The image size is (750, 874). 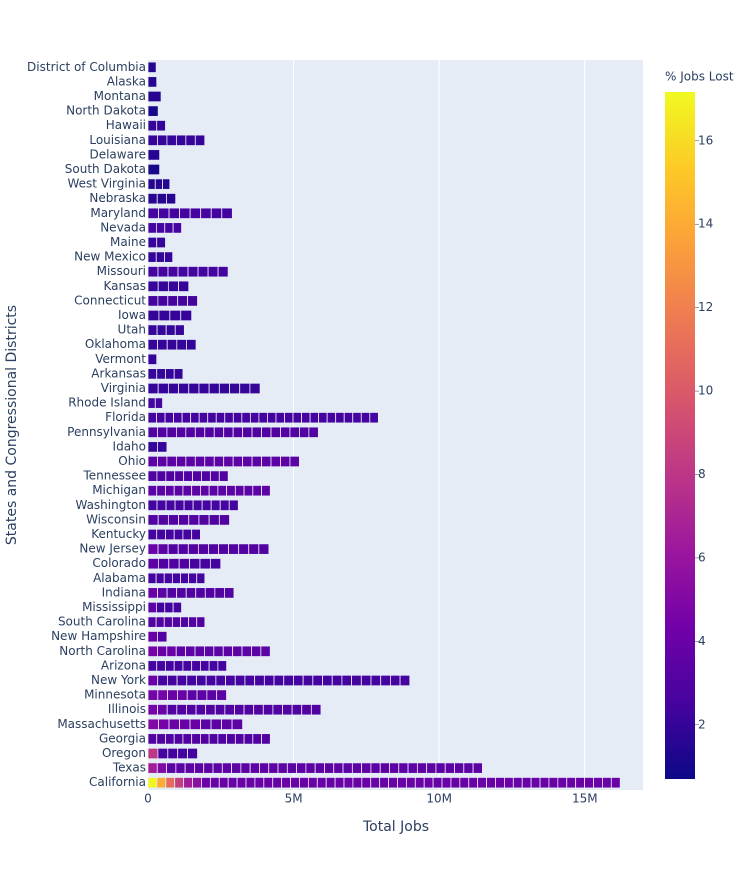 What do you see at coordinates (107, 403) in the screenshot?
I see `y-tick-label: Rhode Island` at bounding box center [107, 403].